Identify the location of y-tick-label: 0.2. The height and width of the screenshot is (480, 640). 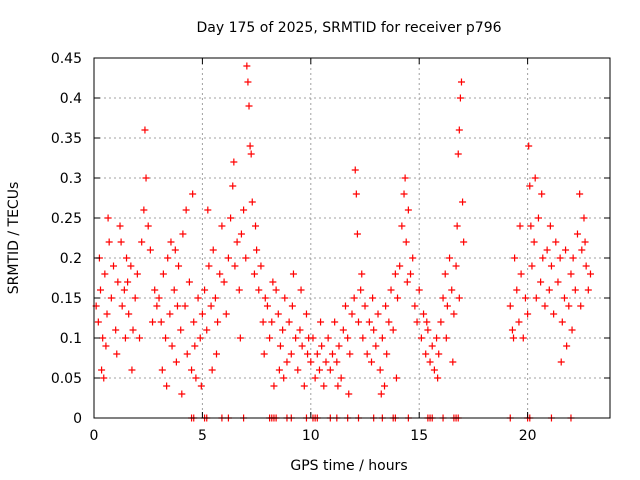
(71, 259).